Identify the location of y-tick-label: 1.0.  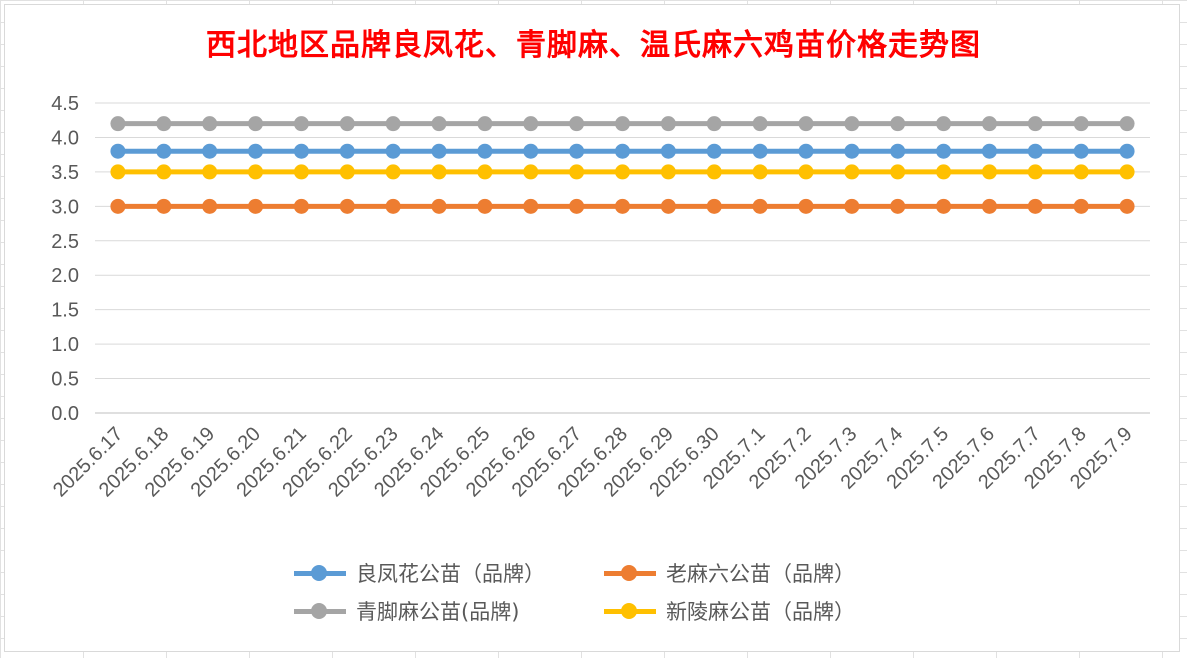
(65, 345).